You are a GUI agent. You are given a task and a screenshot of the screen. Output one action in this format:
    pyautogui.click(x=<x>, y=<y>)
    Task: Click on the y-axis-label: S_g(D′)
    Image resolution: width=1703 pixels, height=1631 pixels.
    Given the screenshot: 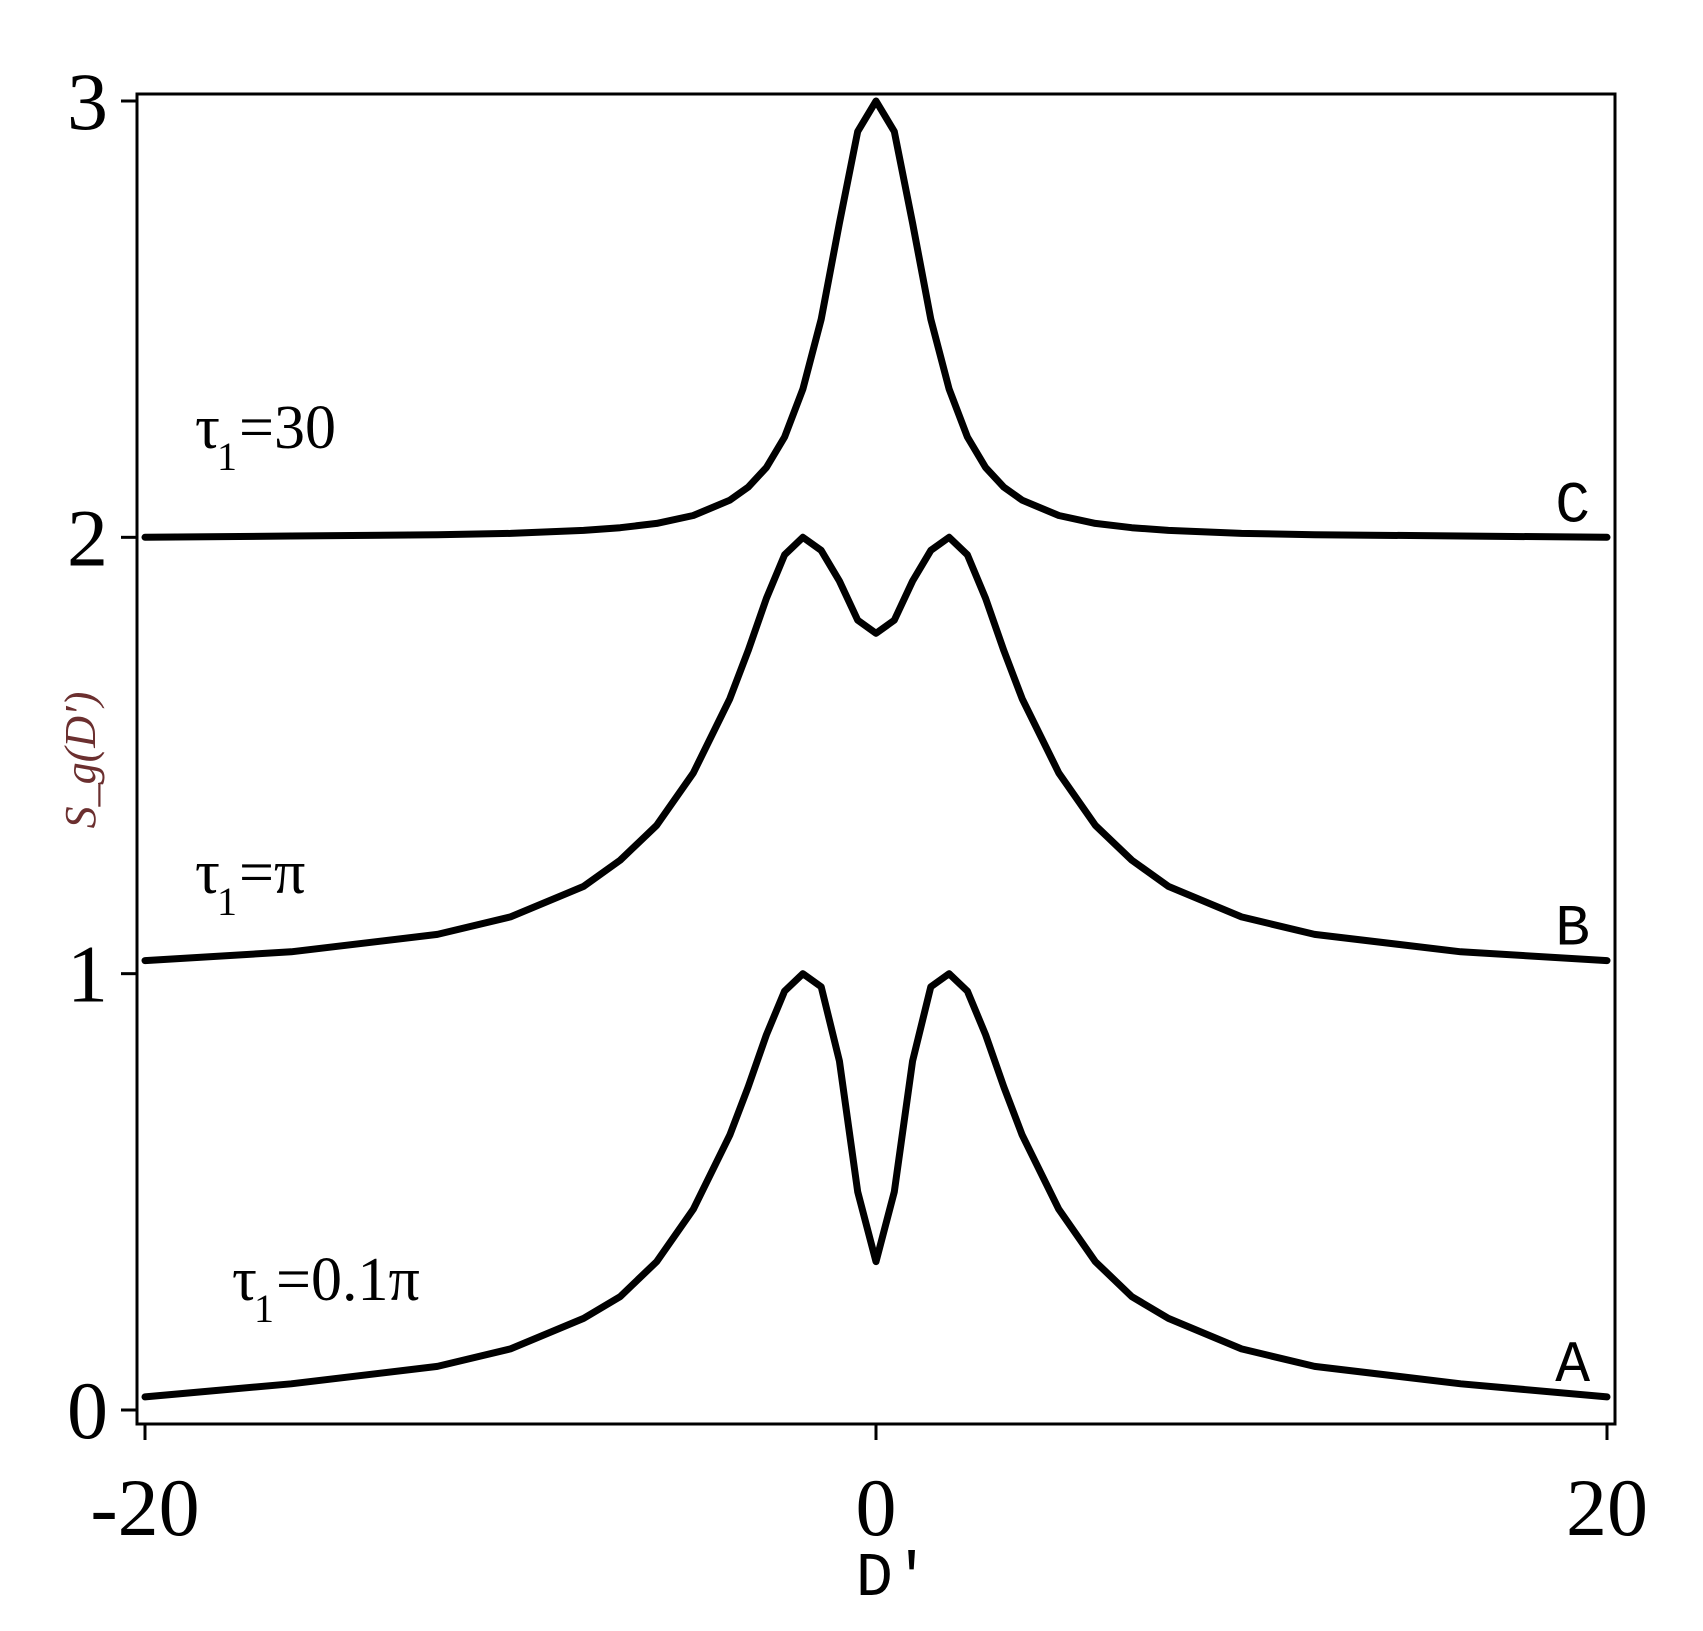 What is the action you would take?
    pyautogui.click(x=80, y=760)
    